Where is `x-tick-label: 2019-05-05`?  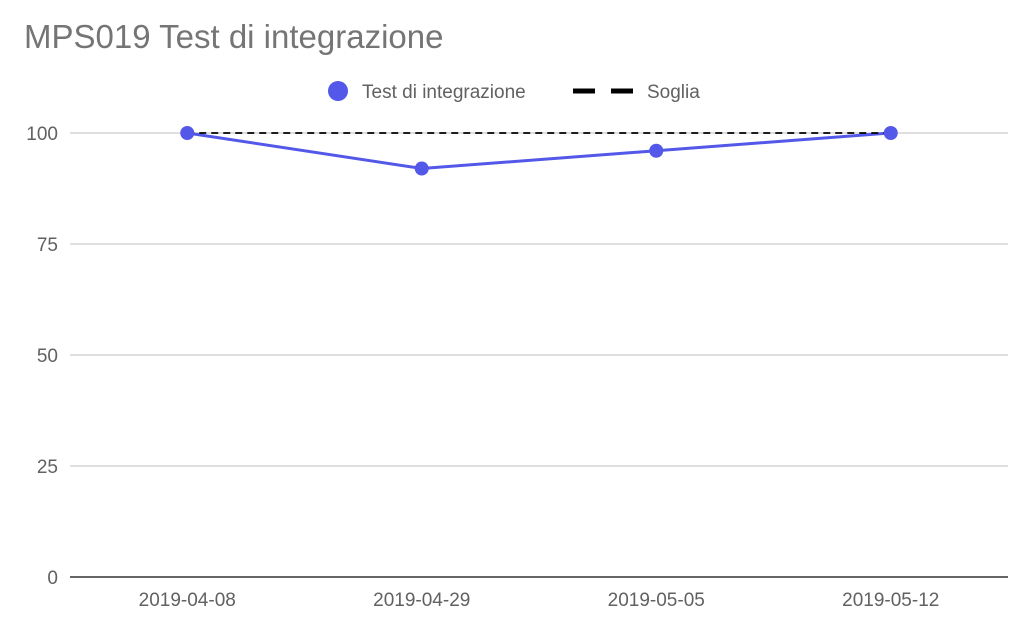
x-tick-label: 2019-05-05 is located at coordinates (656, 600).